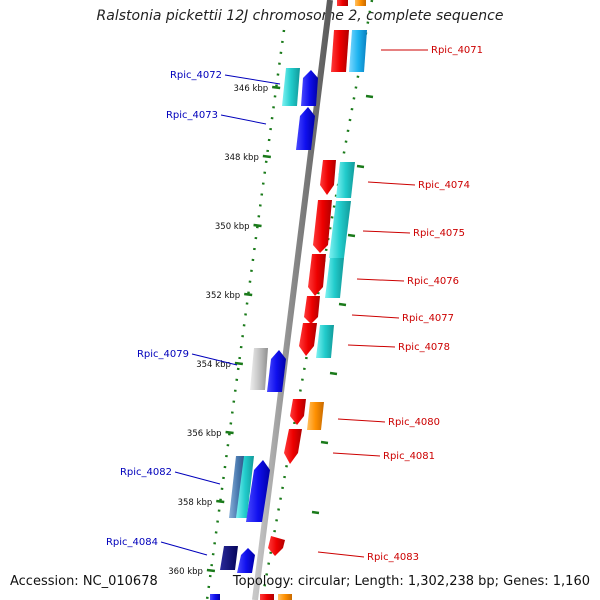 This screenshot has height=600, width=600. Describe the element at coordinates (251, 89) in the screenshot. I see `kbp-tick-label: 346 kbp` at that location.